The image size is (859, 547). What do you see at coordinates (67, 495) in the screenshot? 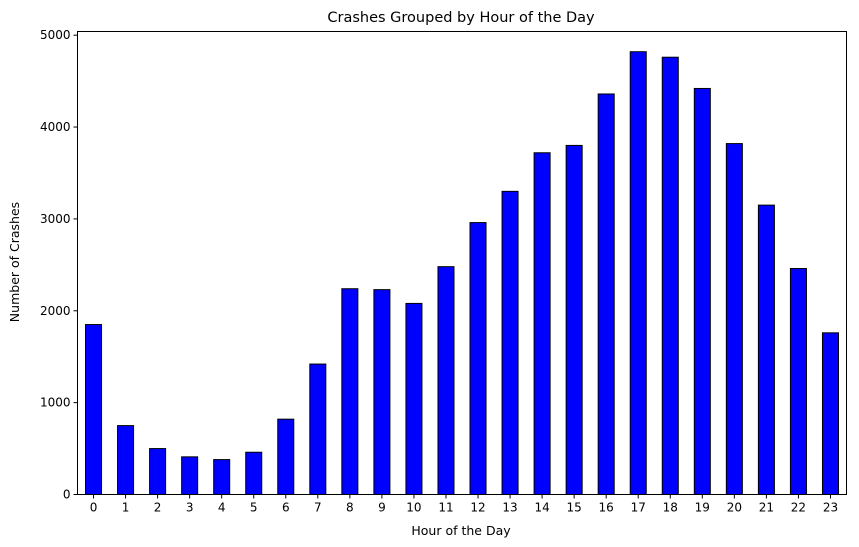
I see `y-tick-label: 0` at bounding box center [67, 495].